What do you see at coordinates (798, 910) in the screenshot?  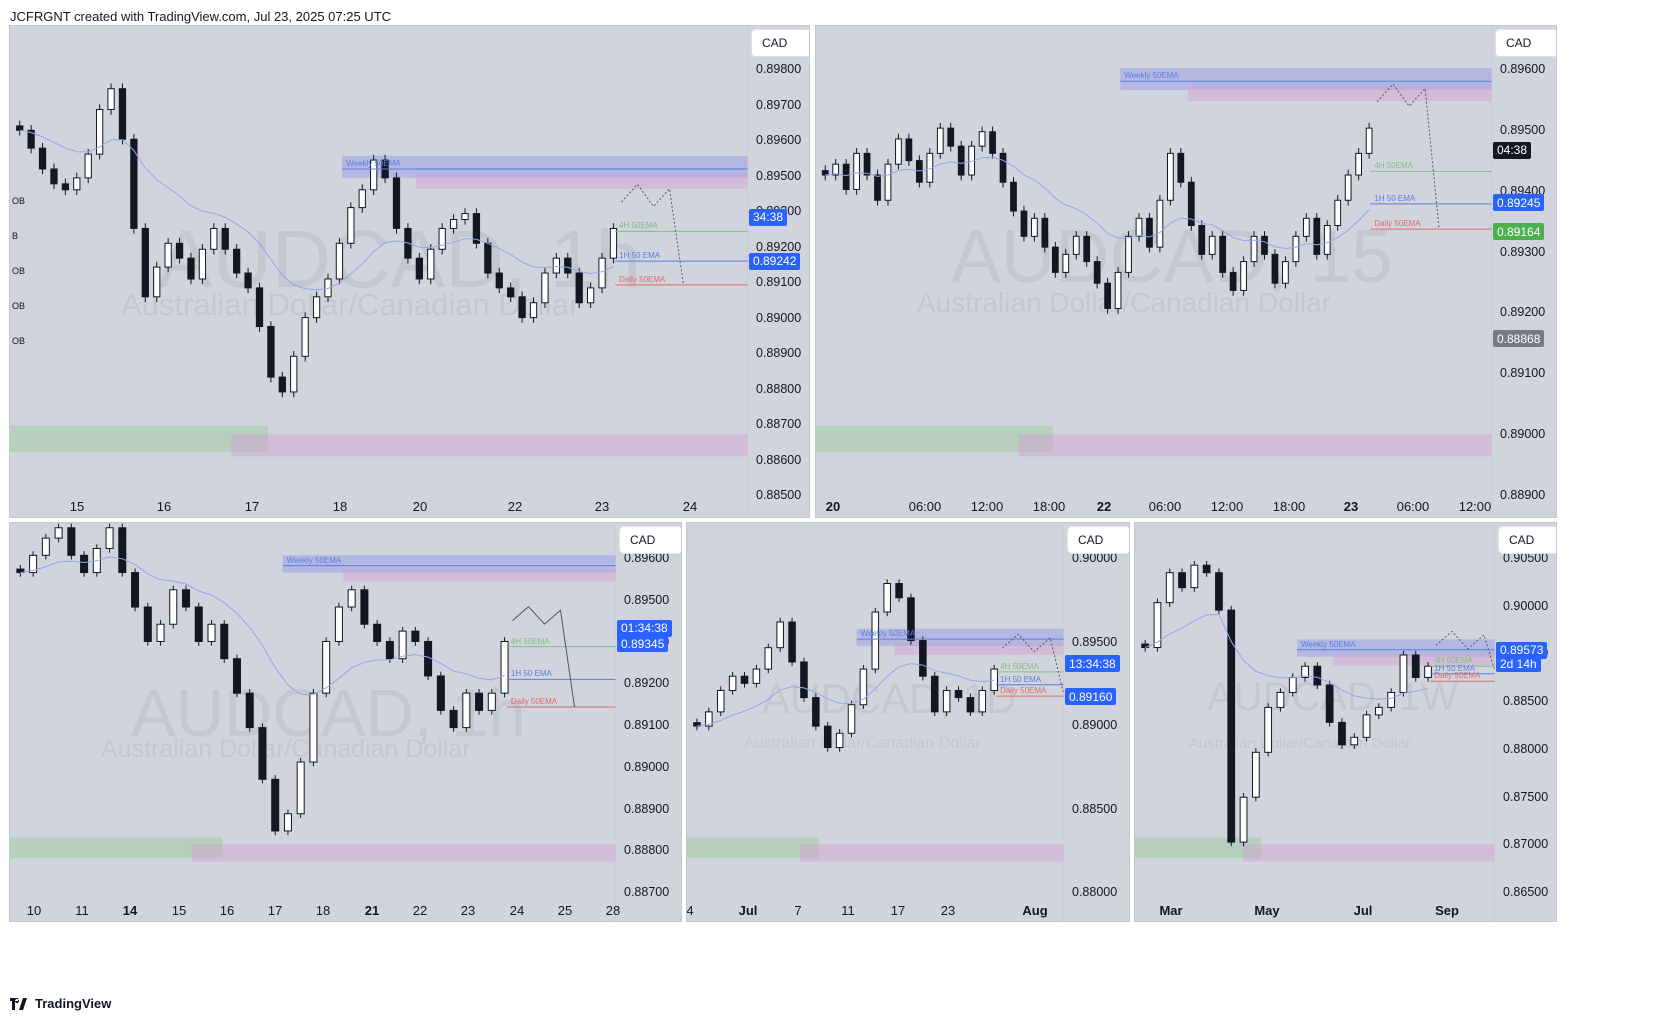 I see `x-axis-tick: 7` at bounding box center [798, 910].